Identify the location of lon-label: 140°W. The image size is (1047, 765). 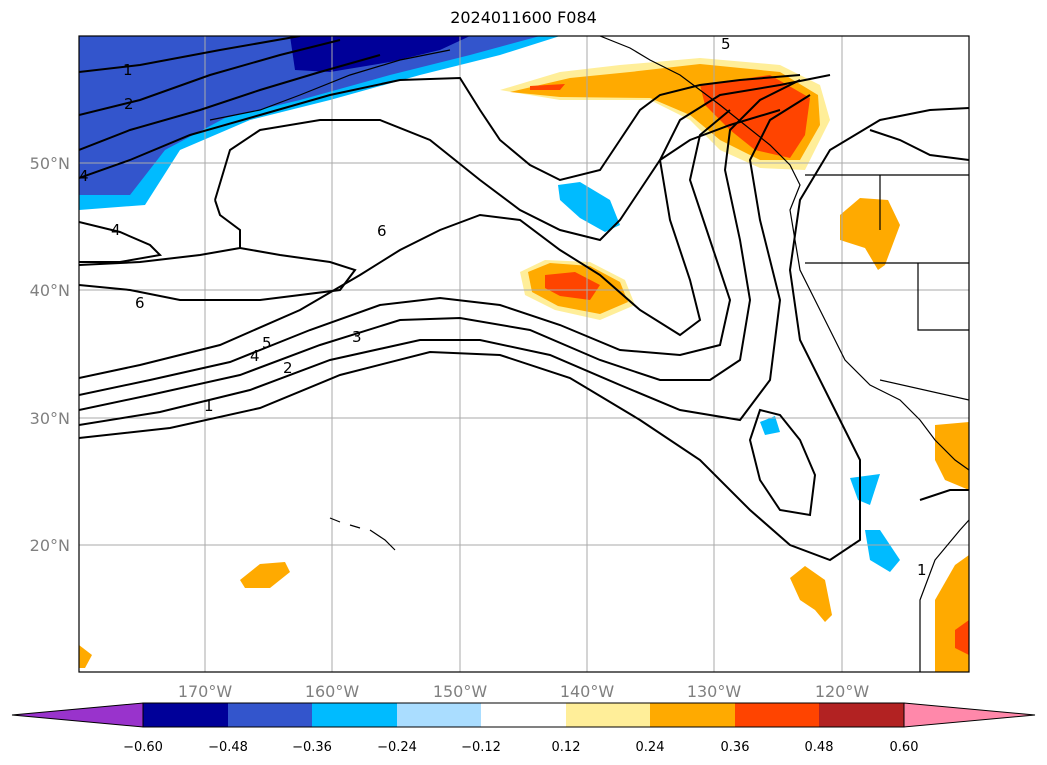
(587, 691).